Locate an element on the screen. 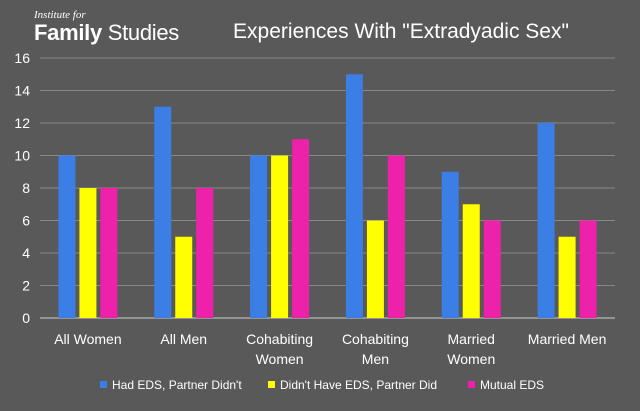 The image size is (640, 411). y-tick-label: 0 is located at coordinates (26, 318).